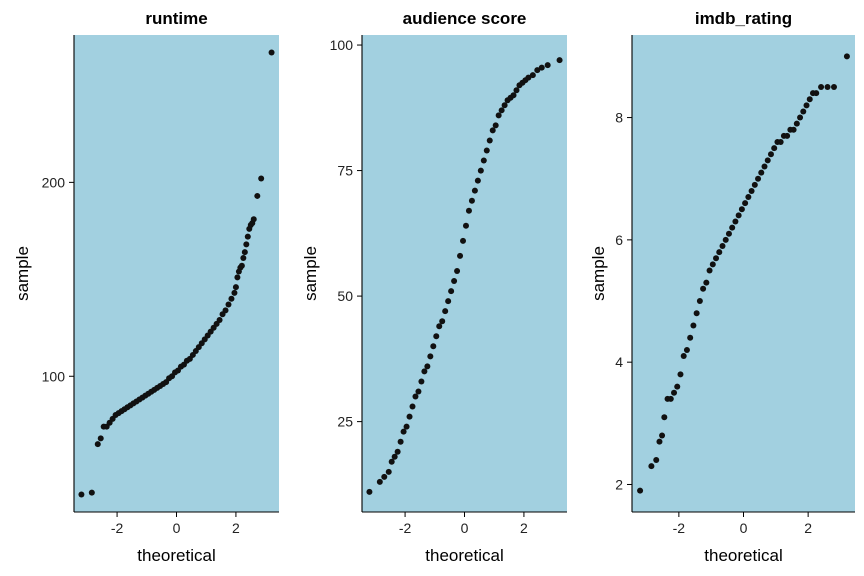 The height and width of the screenshot is (576, 864). What do you see at coordinates (619, 484) in the screenshot?
I see `y-tick-label: 2` at bounding box center [619, 484].